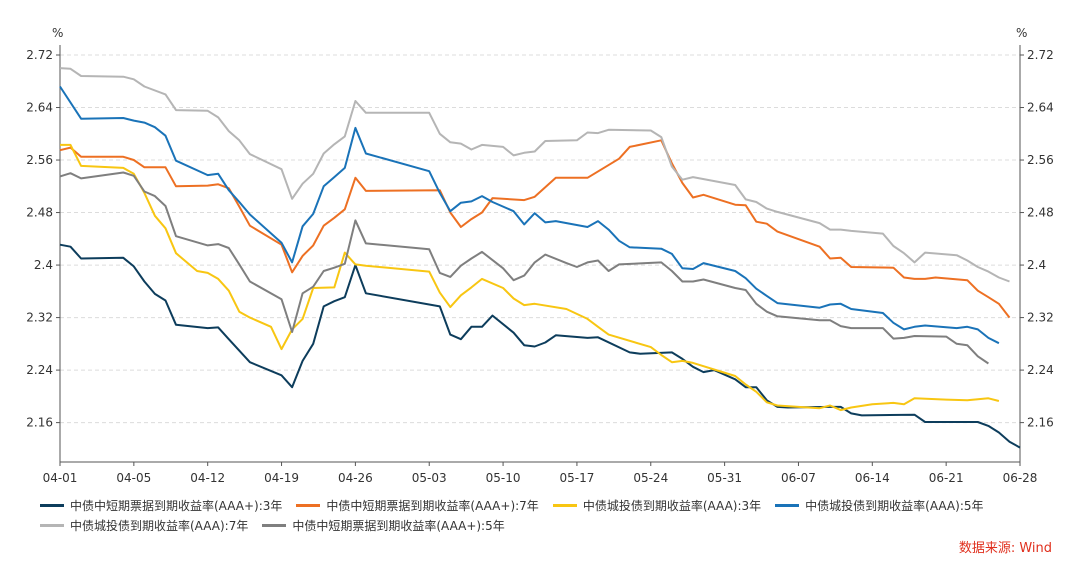 The image size is (1080, 563). What do you see at coordinates (398, 525) in the screenshot?
I see `legend-label: 中债中短期票据到期收益率(AAA+):5年` at bounding box center [398, 525].